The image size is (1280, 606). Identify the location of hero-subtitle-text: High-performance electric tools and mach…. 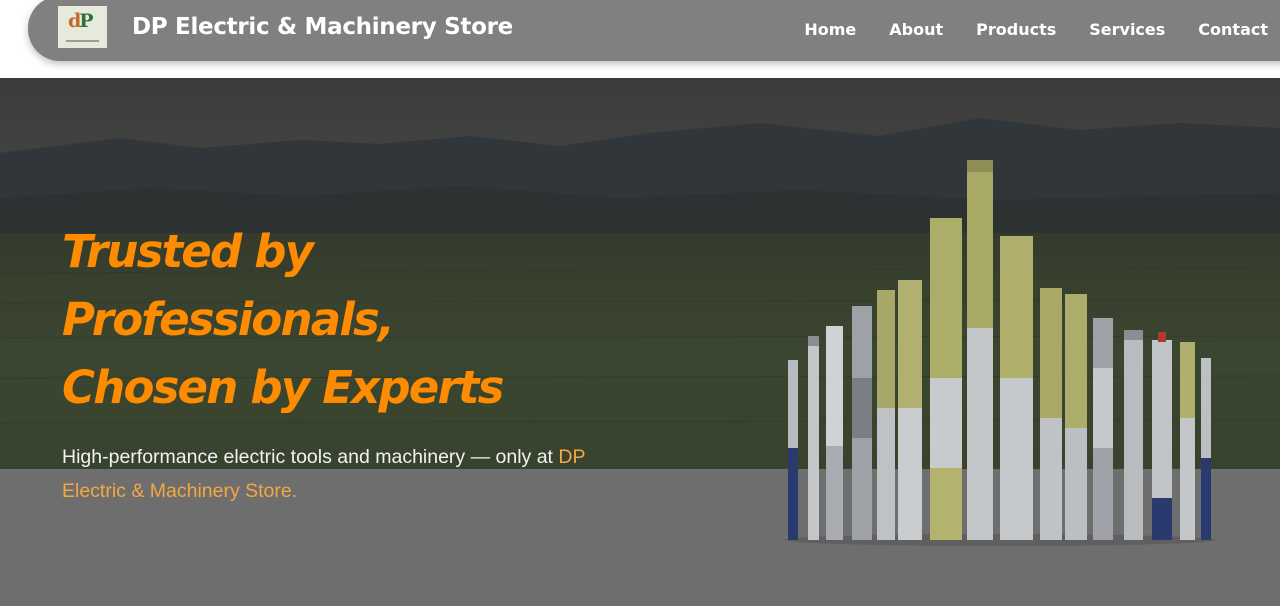
(310, 457).